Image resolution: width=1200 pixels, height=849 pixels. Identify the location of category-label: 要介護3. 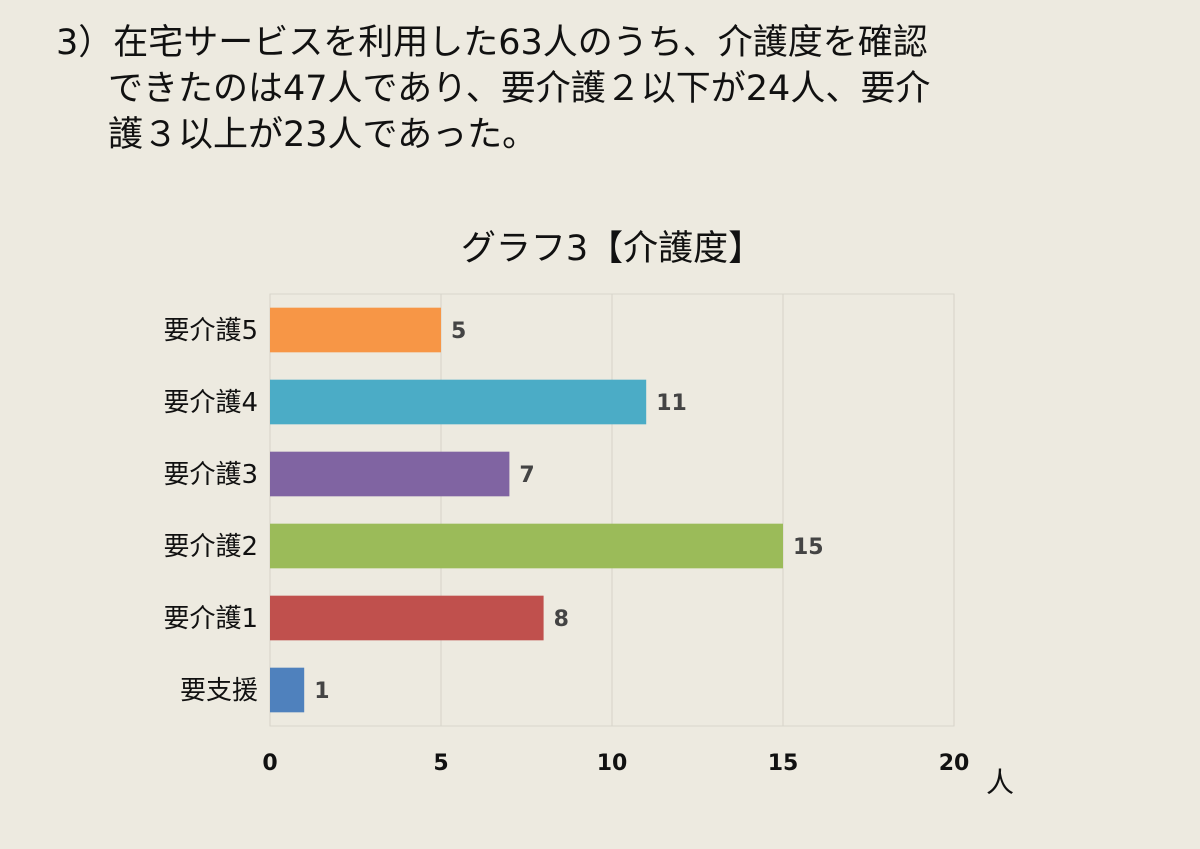
(210, 475).